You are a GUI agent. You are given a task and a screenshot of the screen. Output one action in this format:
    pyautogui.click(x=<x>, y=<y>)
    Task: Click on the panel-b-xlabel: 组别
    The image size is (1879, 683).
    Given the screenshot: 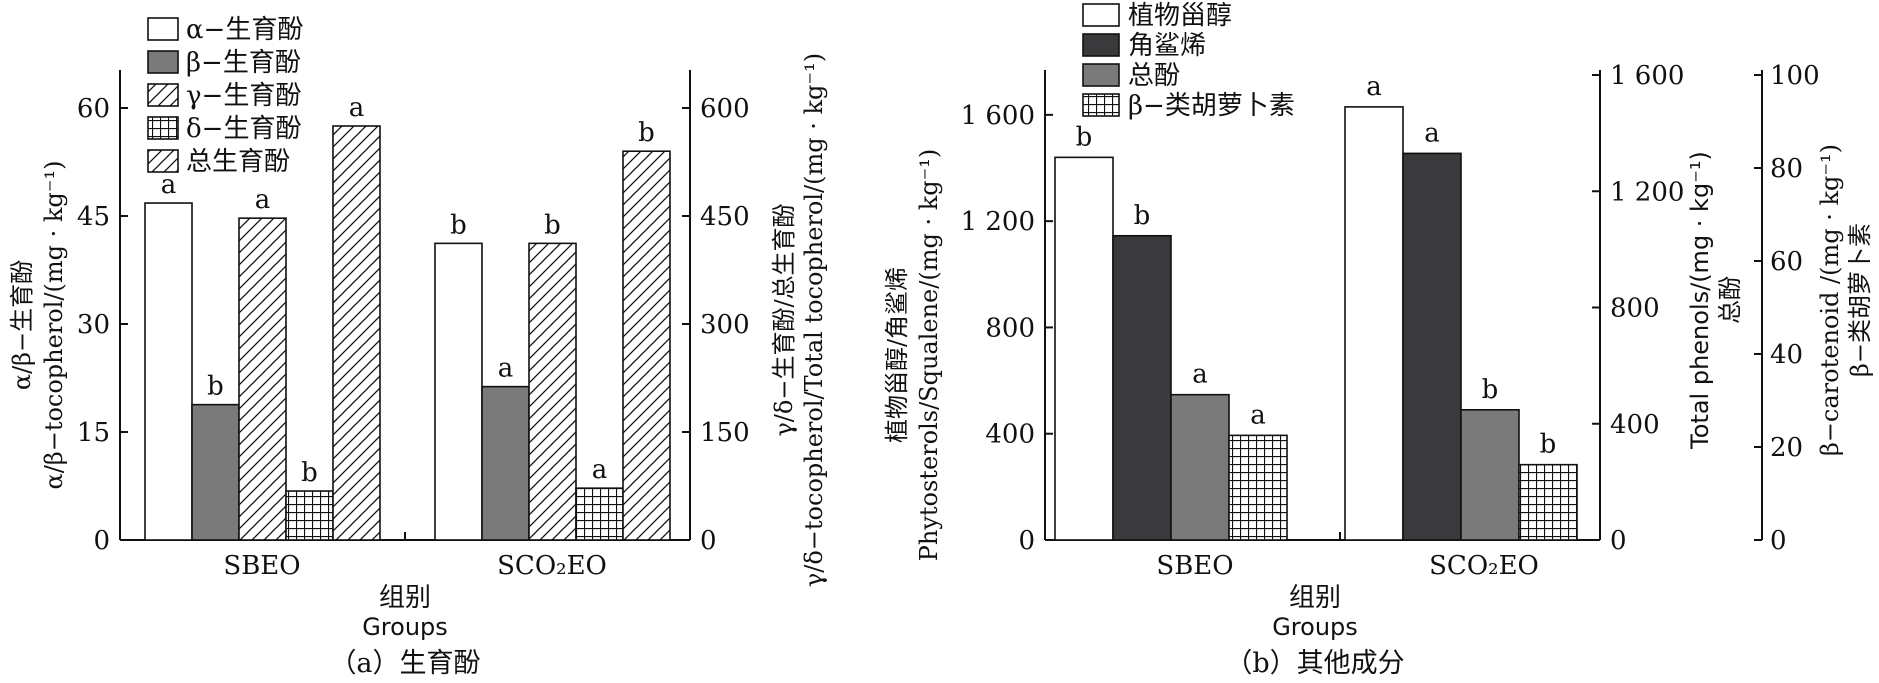 What is the action you would take?
    pyautogui.click(x=1315, y=598)
    